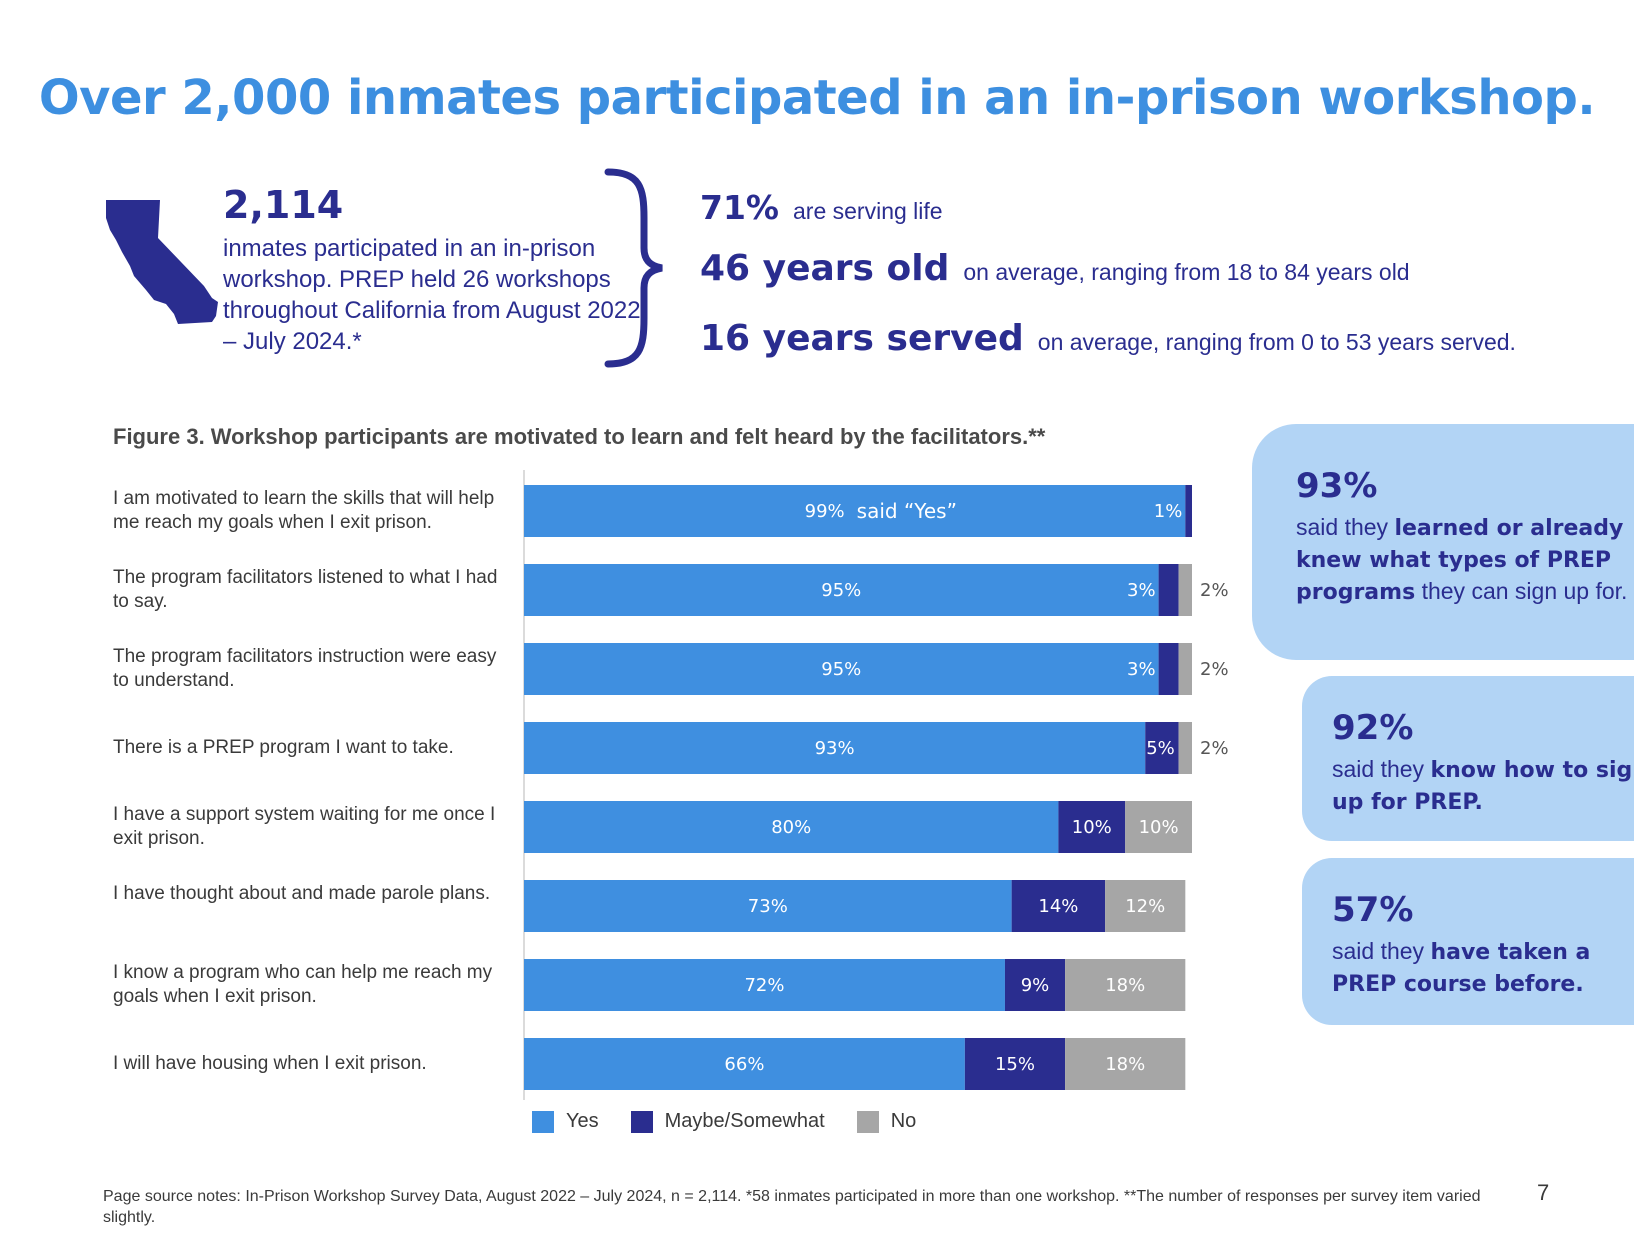  I want to click on bar-value-label: 15%, so click(1015, 1064).